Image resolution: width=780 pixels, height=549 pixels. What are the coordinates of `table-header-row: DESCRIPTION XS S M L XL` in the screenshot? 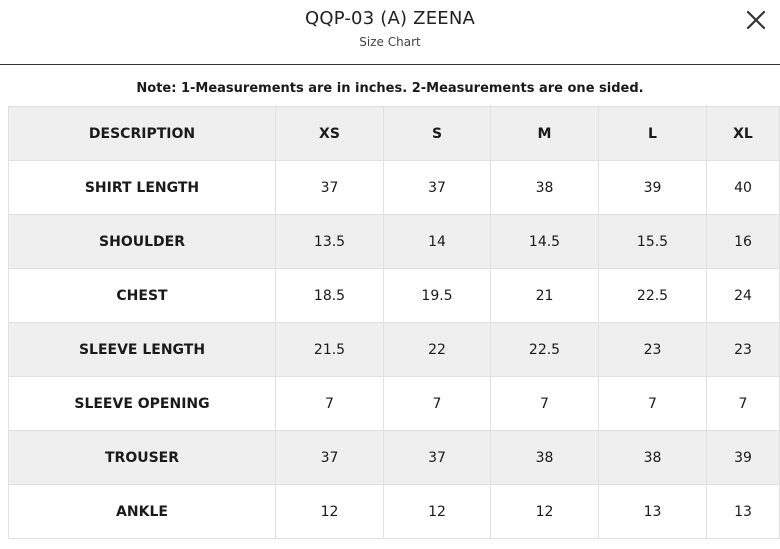 It's located at (394, 133).